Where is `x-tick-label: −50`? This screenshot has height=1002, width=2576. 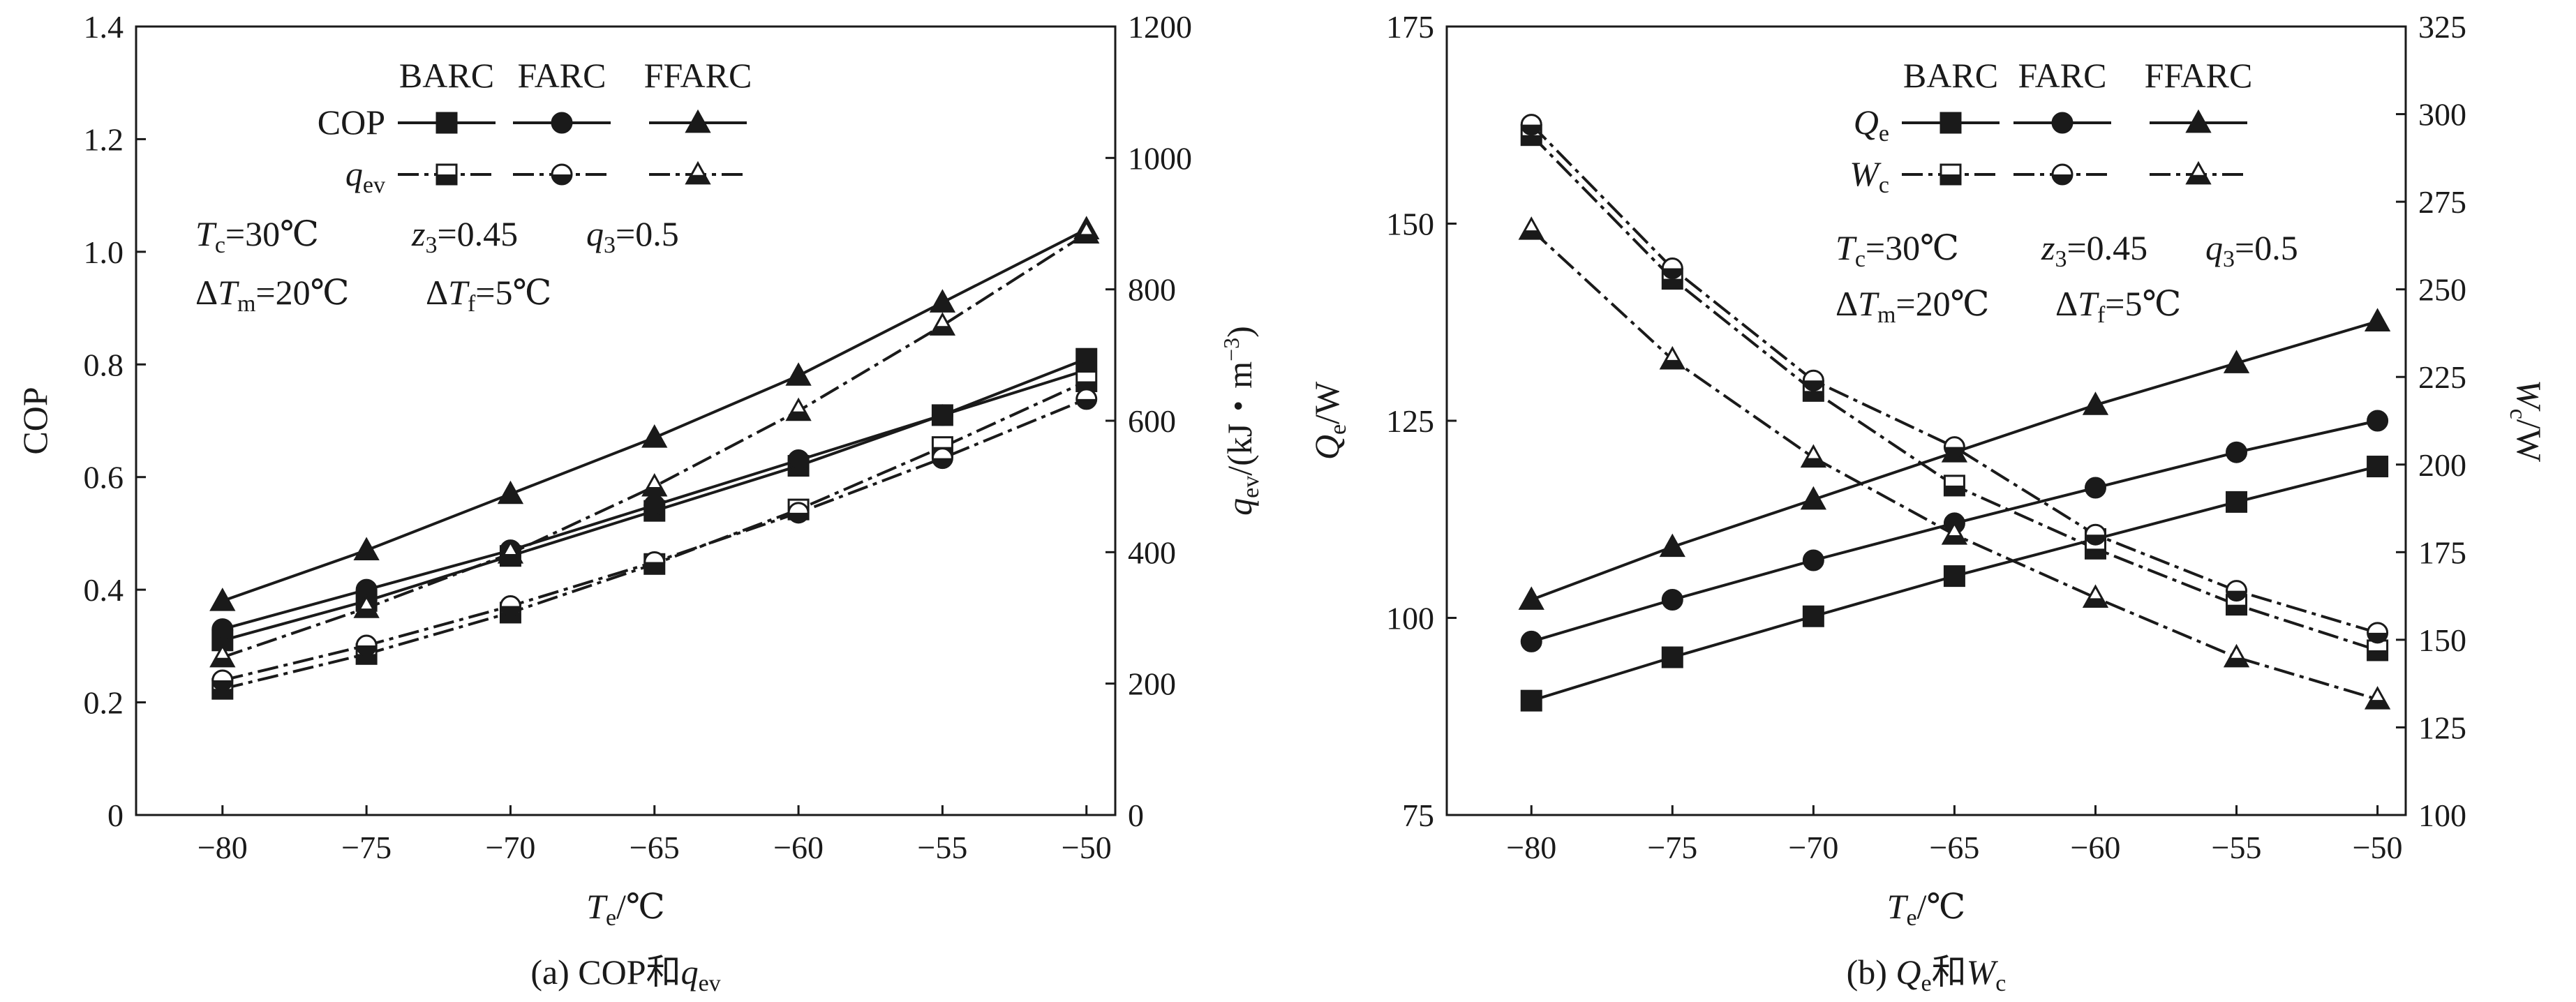
x-tick-label: −50 is located at coordinates (2378, 847).